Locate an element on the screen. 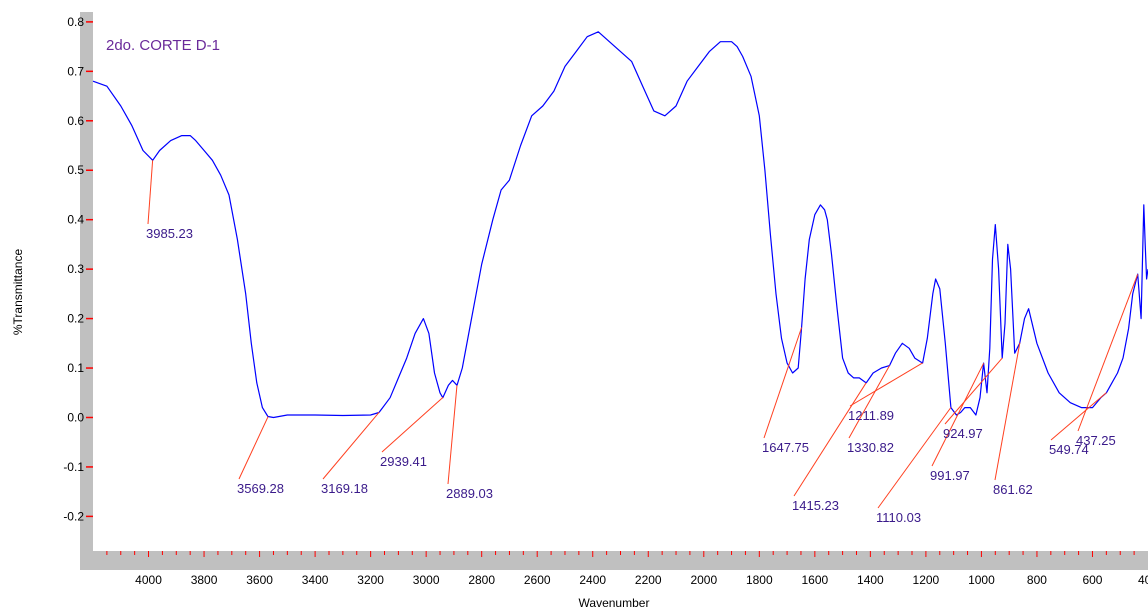 The image size is (1148, 612). y-tick-label: 0.8 is located at coordinates (75, 22).